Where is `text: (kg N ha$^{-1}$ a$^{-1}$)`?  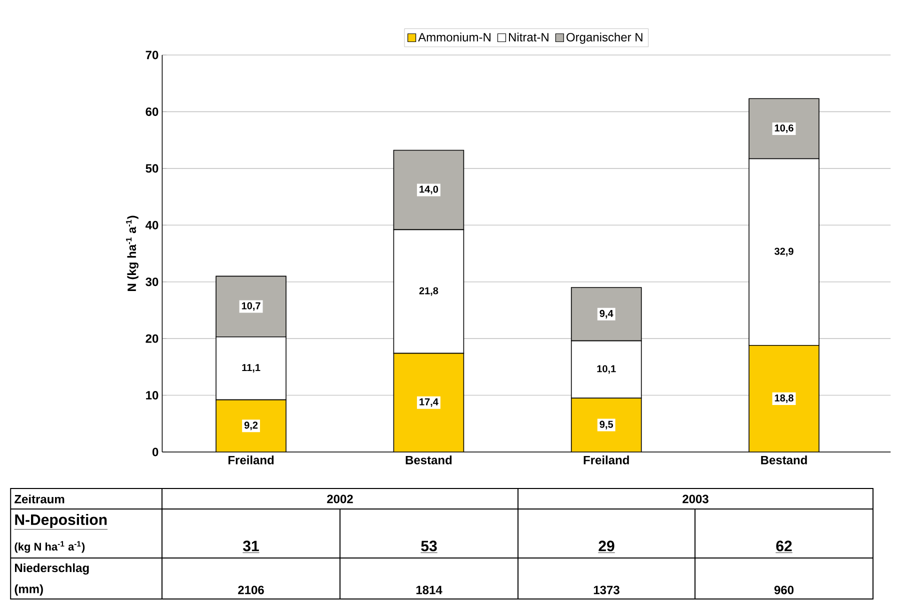
text: (kg N ha$^{-1}$ a$^{-1}$) is located at coordinates (49, 547).